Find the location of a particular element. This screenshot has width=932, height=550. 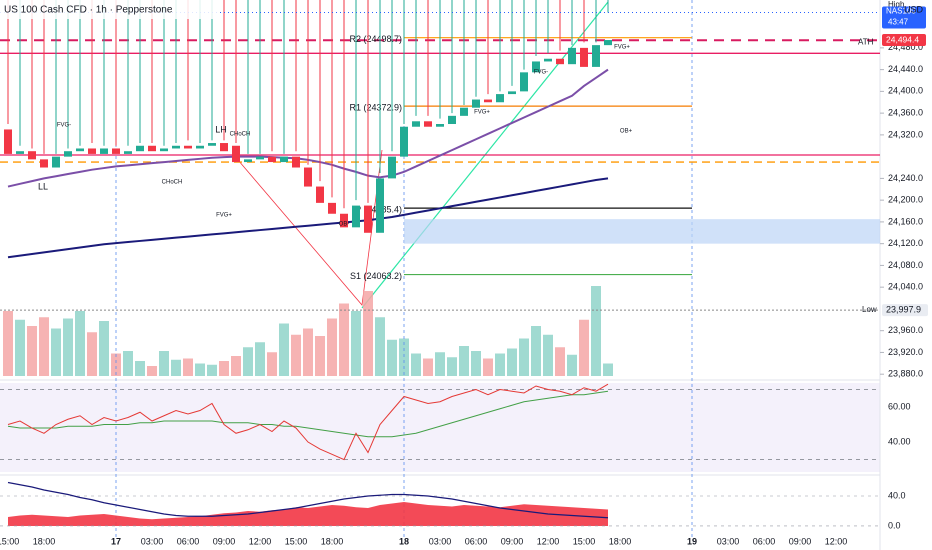

zone is located at coordinates (642, 231).